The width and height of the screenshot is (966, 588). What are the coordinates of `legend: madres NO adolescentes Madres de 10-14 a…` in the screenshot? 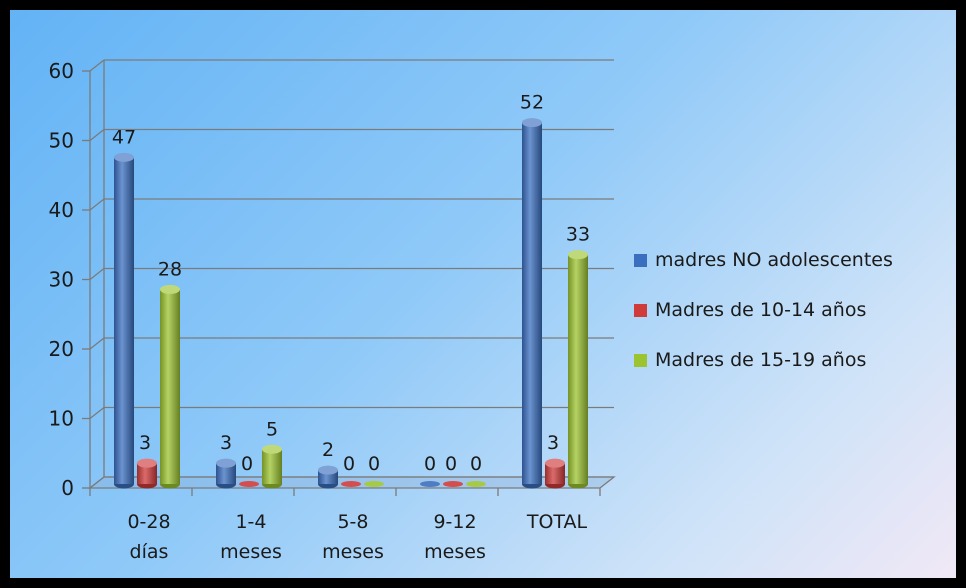 It's located at (795, 317).